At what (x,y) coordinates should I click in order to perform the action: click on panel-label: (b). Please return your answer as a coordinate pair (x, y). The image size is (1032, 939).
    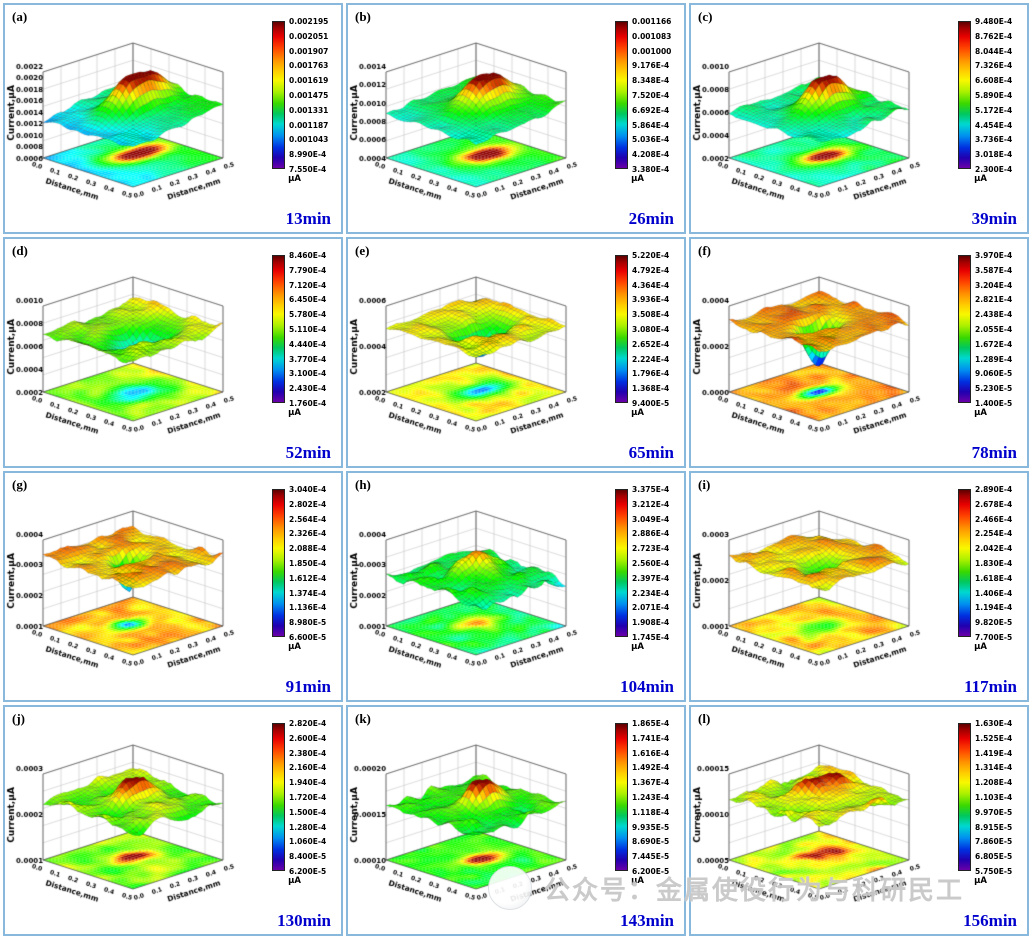
    Looking at the image, I should click on (363, 16).